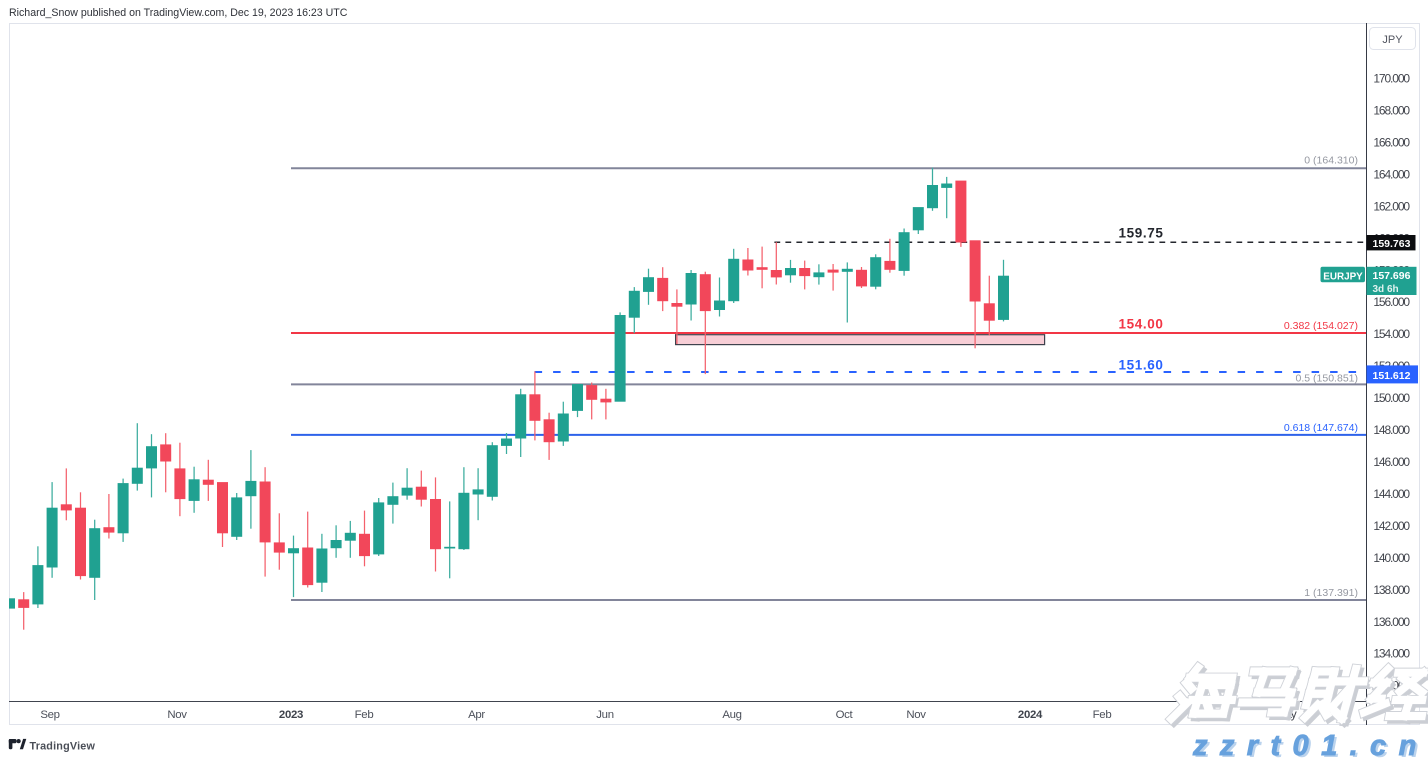 The height and width of the screenshot is (760, 1428). I want to click on svg-text: 150.000, so click(1391, 398).